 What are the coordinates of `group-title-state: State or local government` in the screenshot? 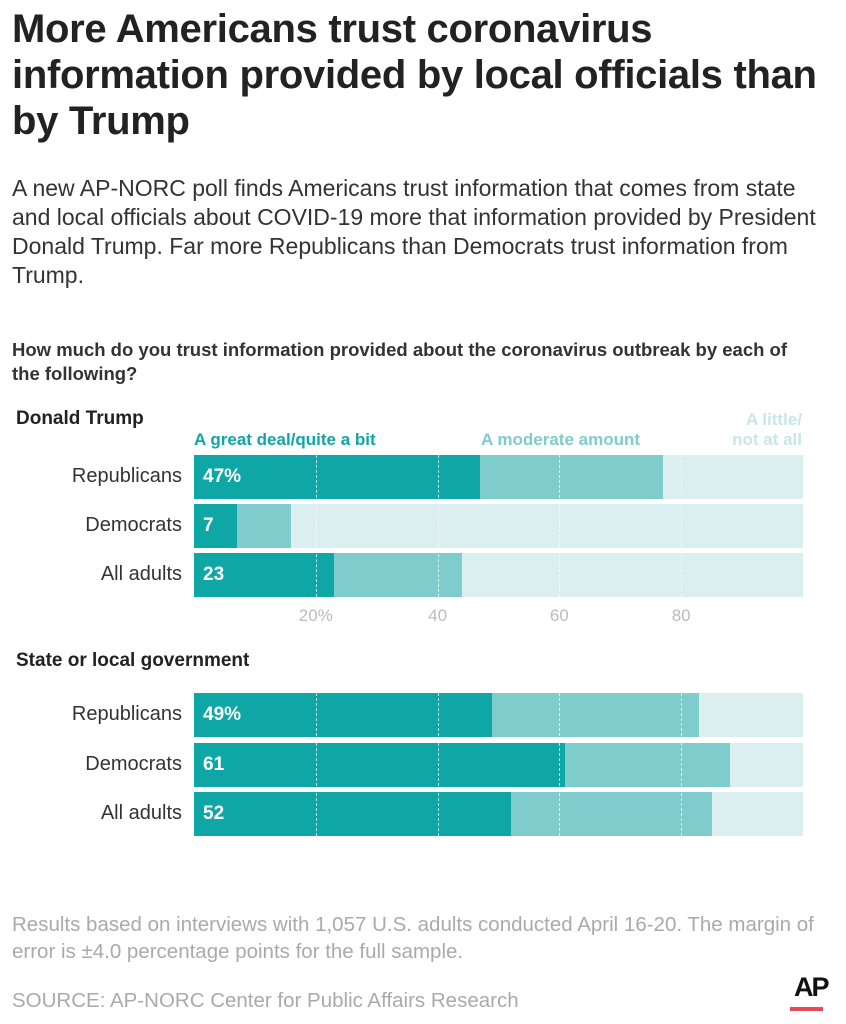 It's located at (133, 660).